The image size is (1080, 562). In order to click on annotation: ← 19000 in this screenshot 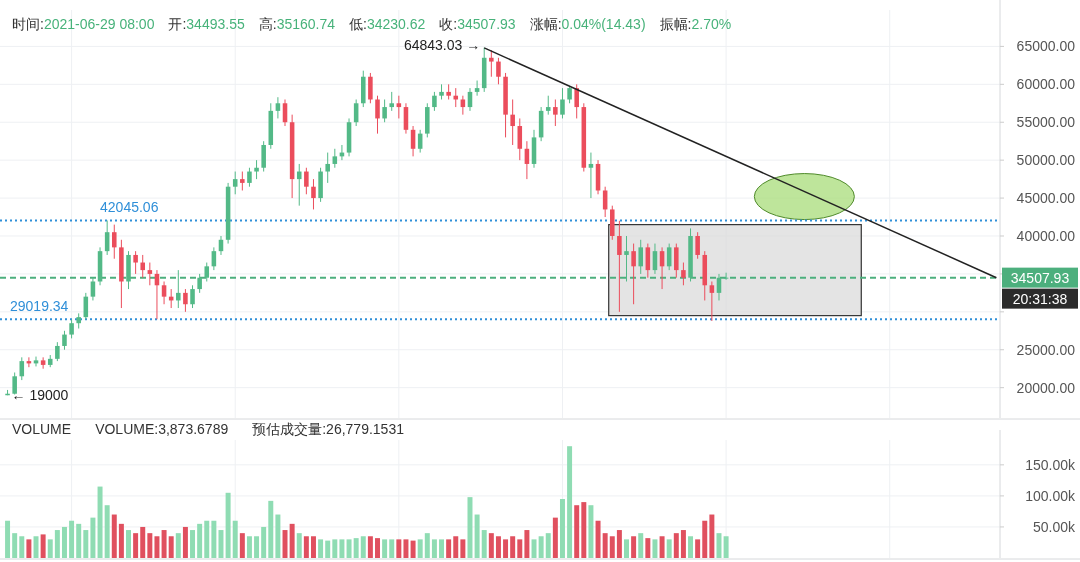, I will do `click(40, 395)`.